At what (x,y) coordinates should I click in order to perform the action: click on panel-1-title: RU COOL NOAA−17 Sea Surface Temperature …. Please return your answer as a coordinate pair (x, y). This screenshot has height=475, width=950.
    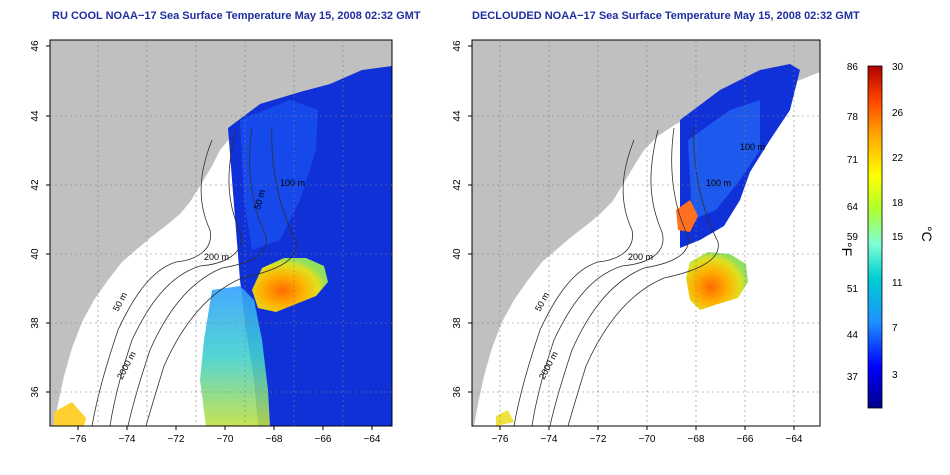
    Looking at the image, I should click on (236, 16).